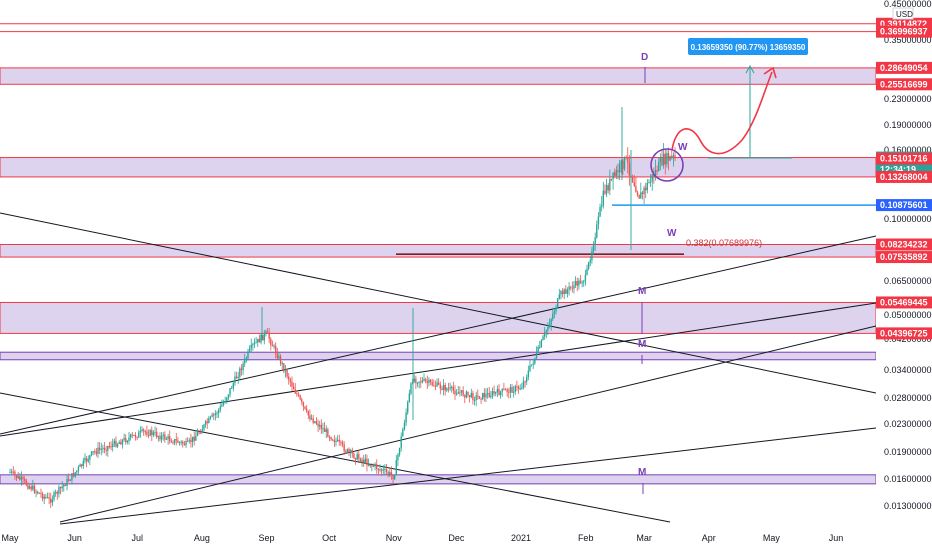  What do you see at coordinates (709, 538) in the screenshot?
I see `x-tick-label: Apr` at bounding box center [709, 538].